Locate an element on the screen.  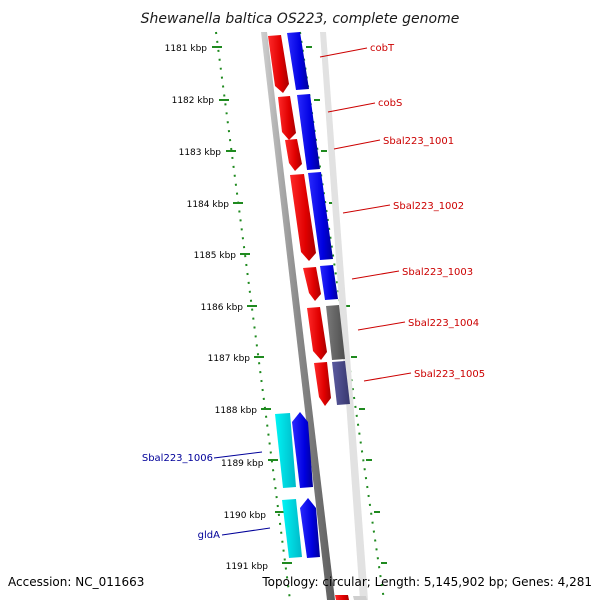
gene-label-Sbal223_1004: Sbal223_1004 is located at coordinates (443, 323).